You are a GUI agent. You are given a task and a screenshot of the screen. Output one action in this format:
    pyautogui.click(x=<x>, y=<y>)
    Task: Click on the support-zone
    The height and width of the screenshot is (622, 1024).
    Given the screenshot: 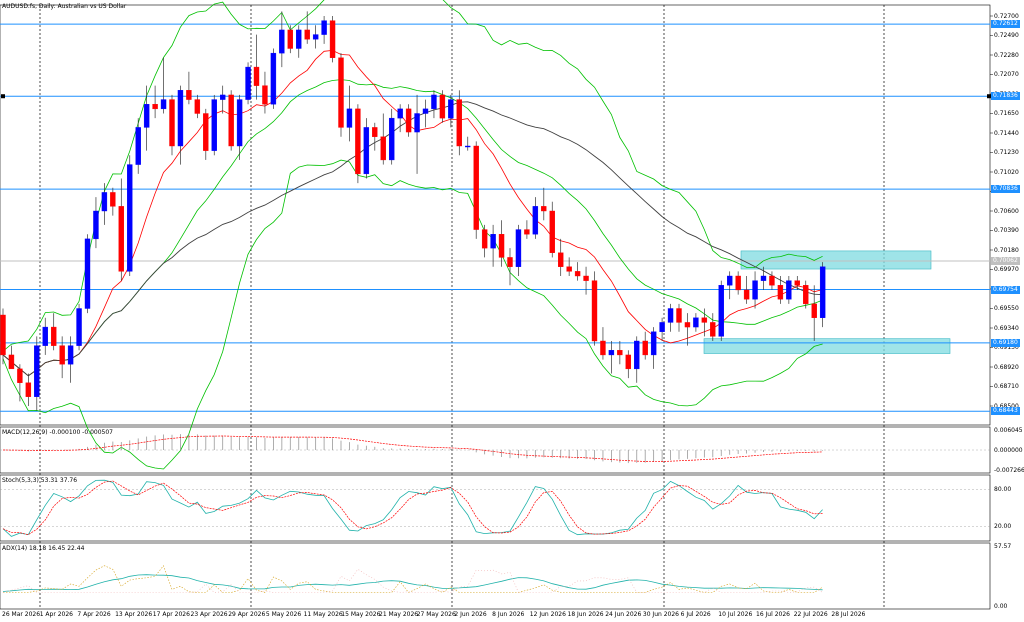 What is the action you would take?
    pyautogui.click(x=827, y=346)
    